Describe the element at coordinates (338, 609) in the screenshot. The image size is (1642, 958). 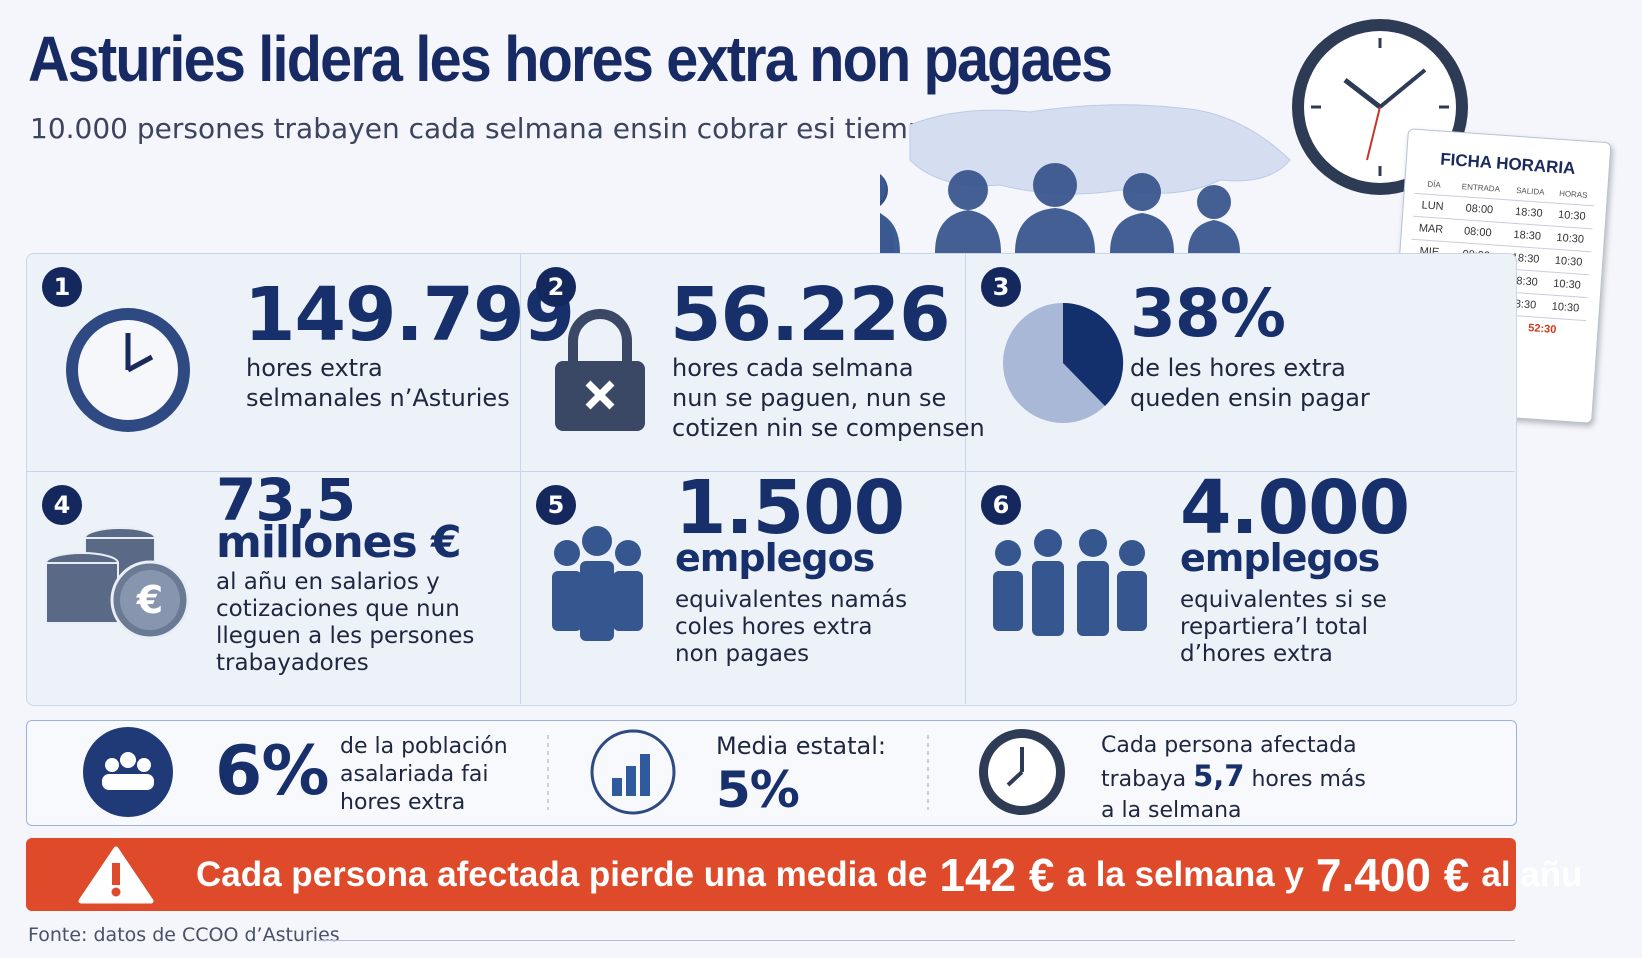
I see `text-line: cotizaciones que nun` at that location.